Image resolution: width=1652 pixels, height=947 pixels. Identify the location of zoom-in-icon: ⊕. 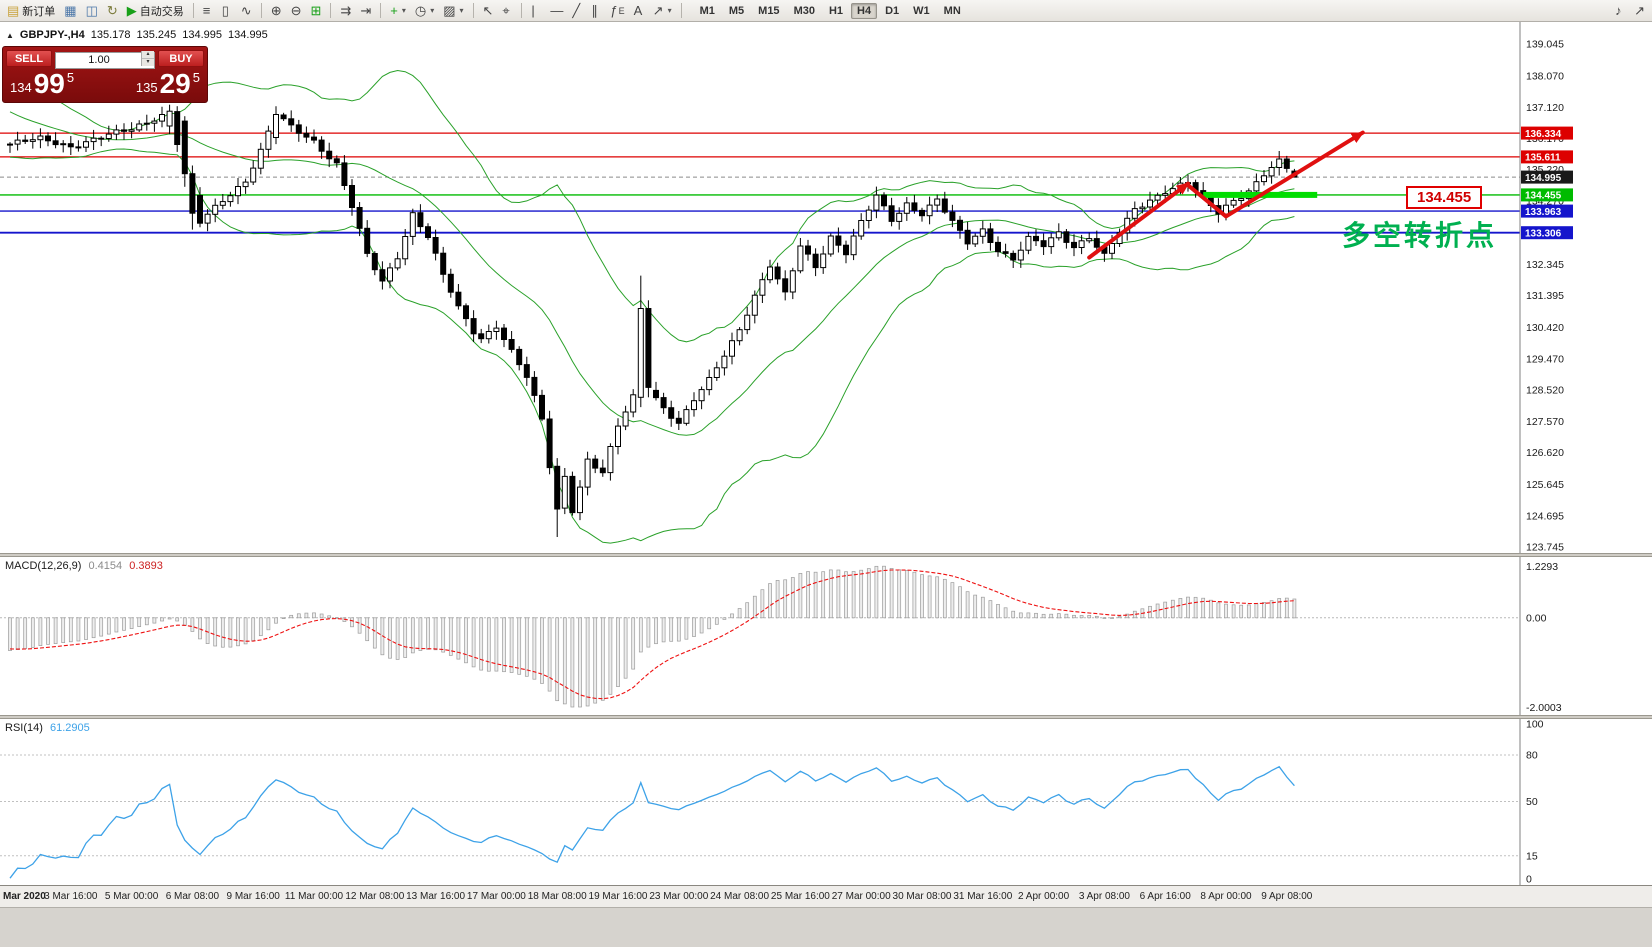
(276, 10).